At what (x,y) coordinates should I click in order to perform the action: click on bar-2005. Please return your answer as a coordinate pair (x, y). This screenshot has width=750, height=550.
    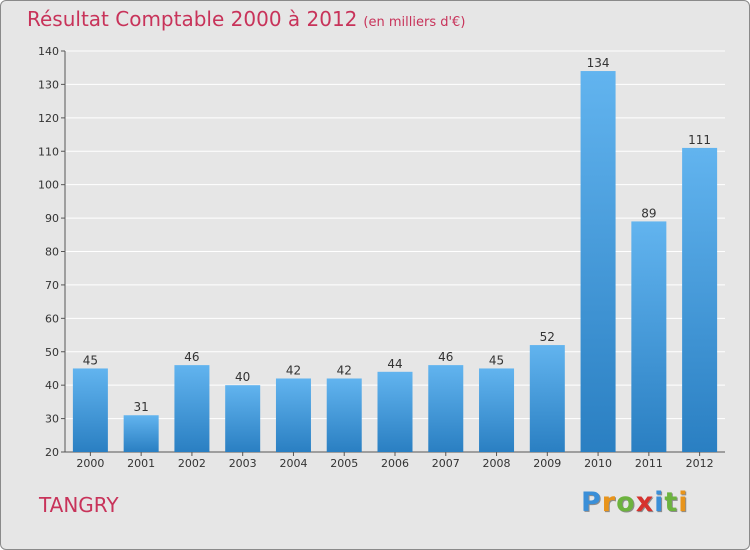
    Looking at the image, I should click on (344, 415).